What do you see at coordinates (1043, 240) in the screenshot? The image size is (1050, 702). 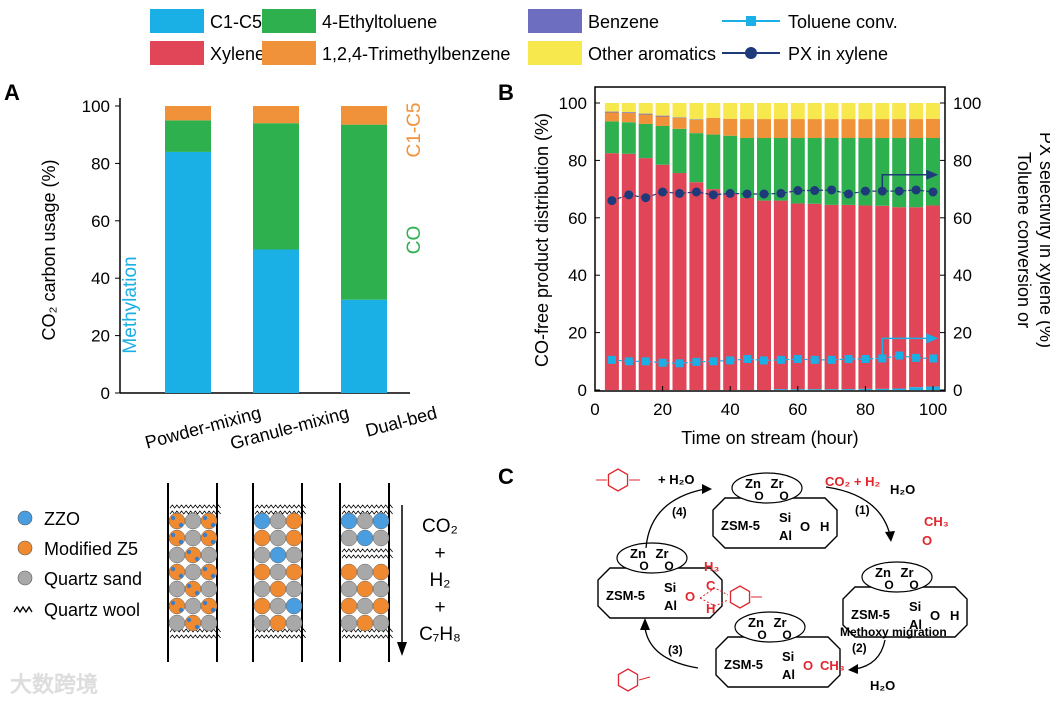 I see `y-axis-label-right: PX selectivity in xylene (%)` at bounding box center [1043, 240].